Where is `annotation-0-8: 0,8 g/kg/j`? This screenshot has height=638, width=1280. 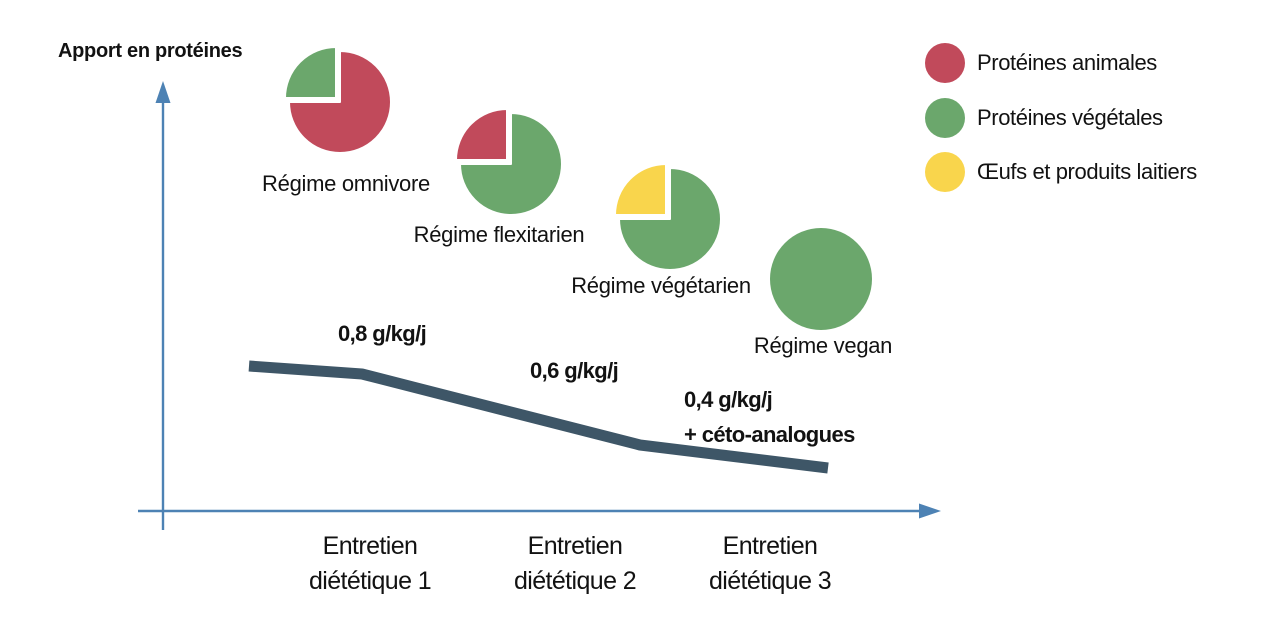
annotation-0-8: 0,8 g/kg/j is located at coordinates (382, 333).